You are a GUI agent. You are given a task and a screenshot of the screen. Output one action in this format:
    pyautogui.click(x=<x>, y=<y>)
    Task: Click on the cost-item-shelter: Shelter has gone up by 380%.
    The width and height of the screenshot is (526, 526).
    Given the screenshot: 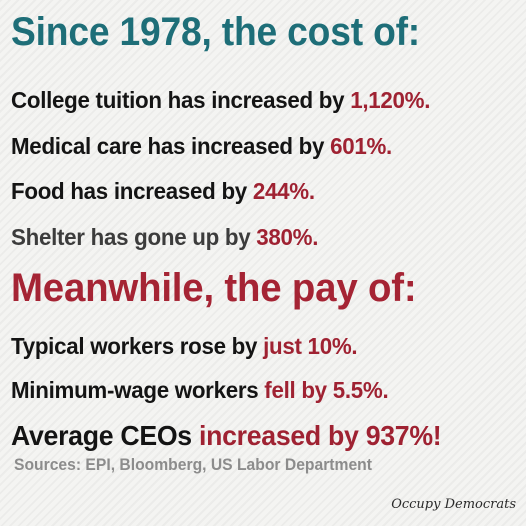 What is the action you would take?
    pyautogui.click(x=164, y=237)
    